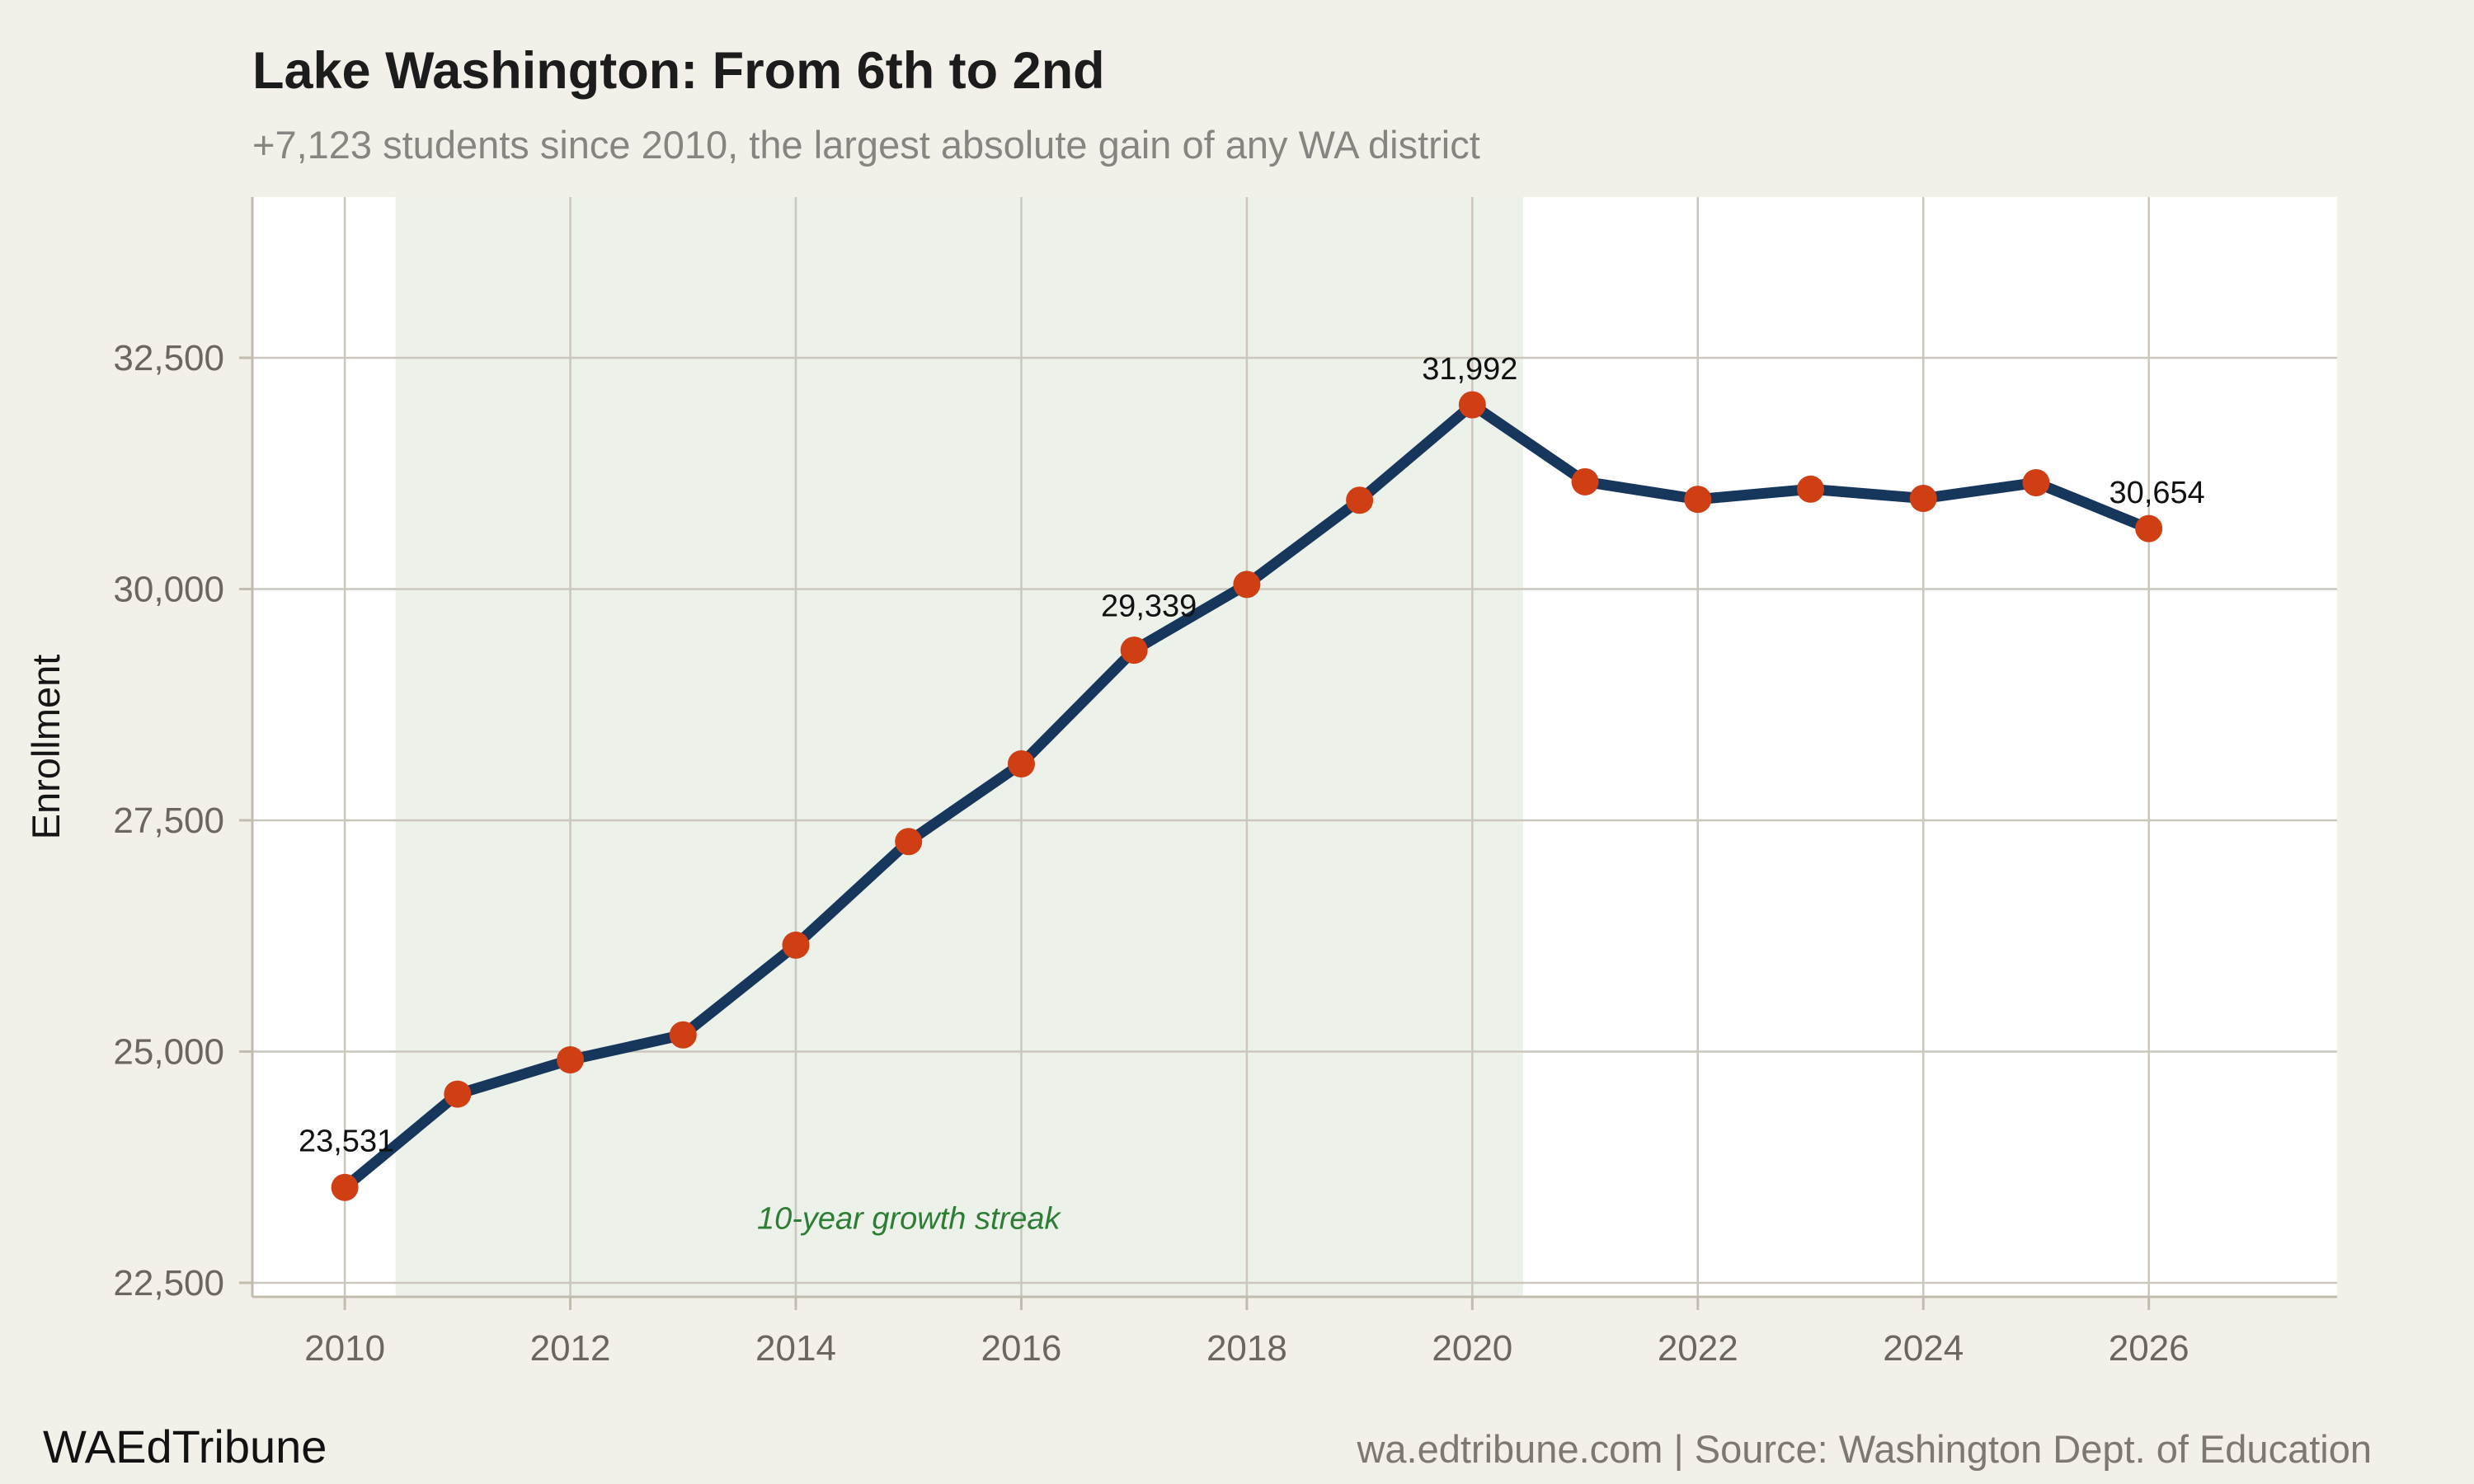 The width and height of the screenshot is (2474, 1484). Describe the element at coordinates (346, 1141) in the screenshot. I see `data-point-label: 23,531` at that location.